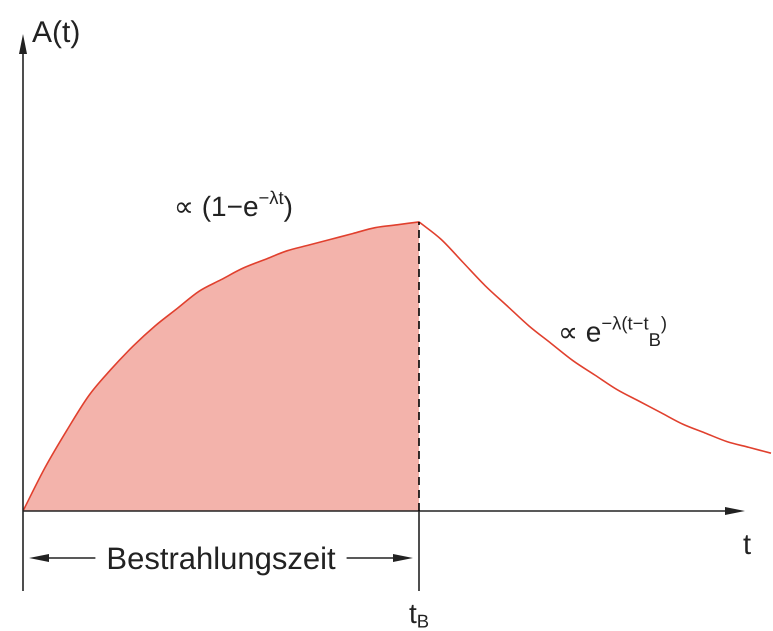 Image resolution: width=773 pixels, height=631 pixels. What do you see at coordinates (221, 558) in the screenshot?
I see `text: Bestrahlungszeit` at bounding box center [221, 558].